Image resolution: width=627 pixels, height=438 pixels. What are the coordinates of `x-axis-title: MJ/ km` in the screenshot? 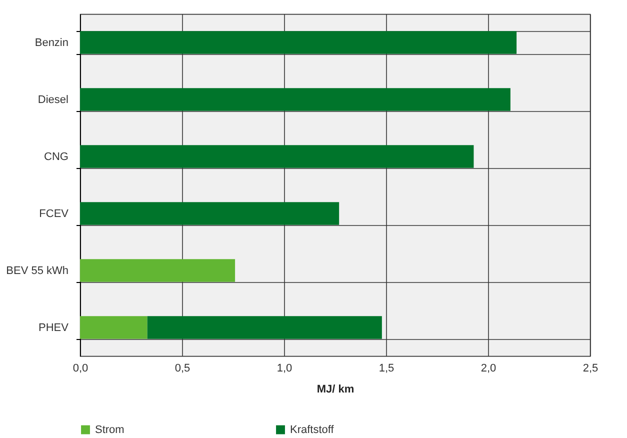 It's located at (335, 390).